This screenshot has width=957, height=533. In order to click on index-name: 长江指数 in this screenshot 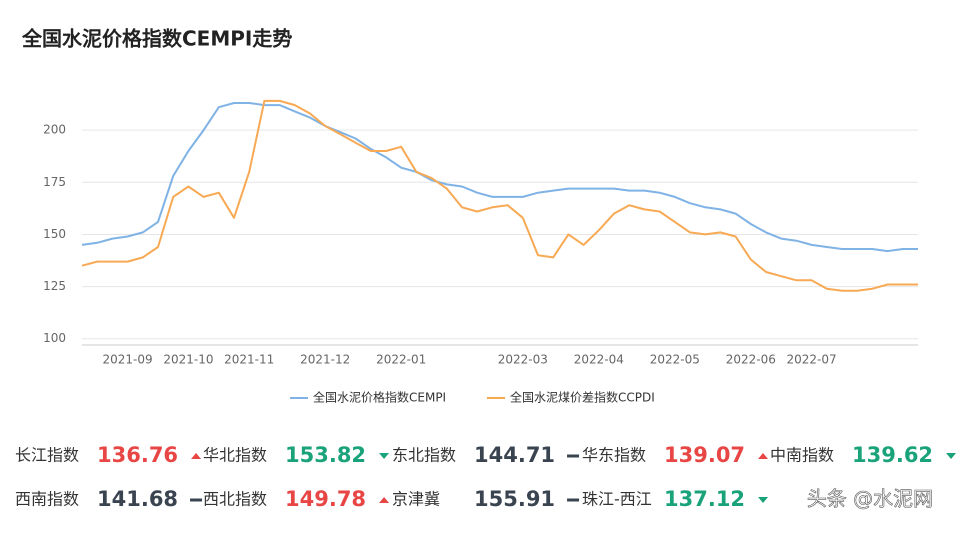, I will do `click(47, 455)`.